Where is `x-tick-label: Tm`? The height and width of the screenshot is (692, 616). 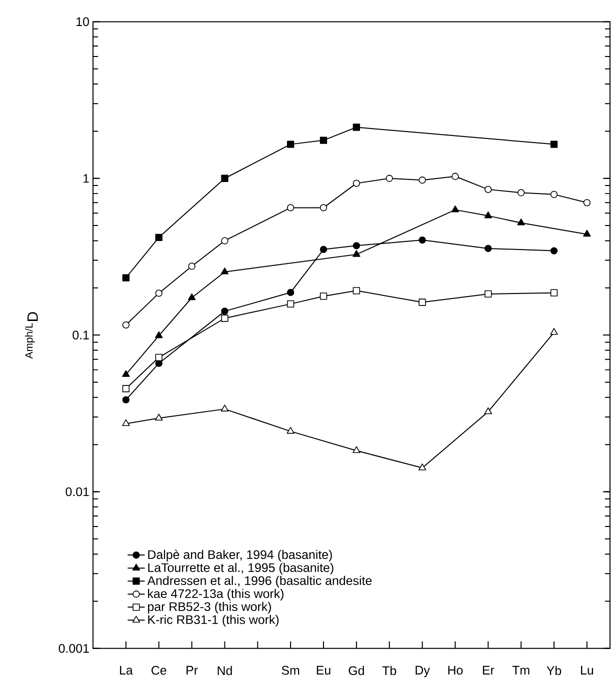 x-tick-label: Tm is located at coordinates (521, 670).